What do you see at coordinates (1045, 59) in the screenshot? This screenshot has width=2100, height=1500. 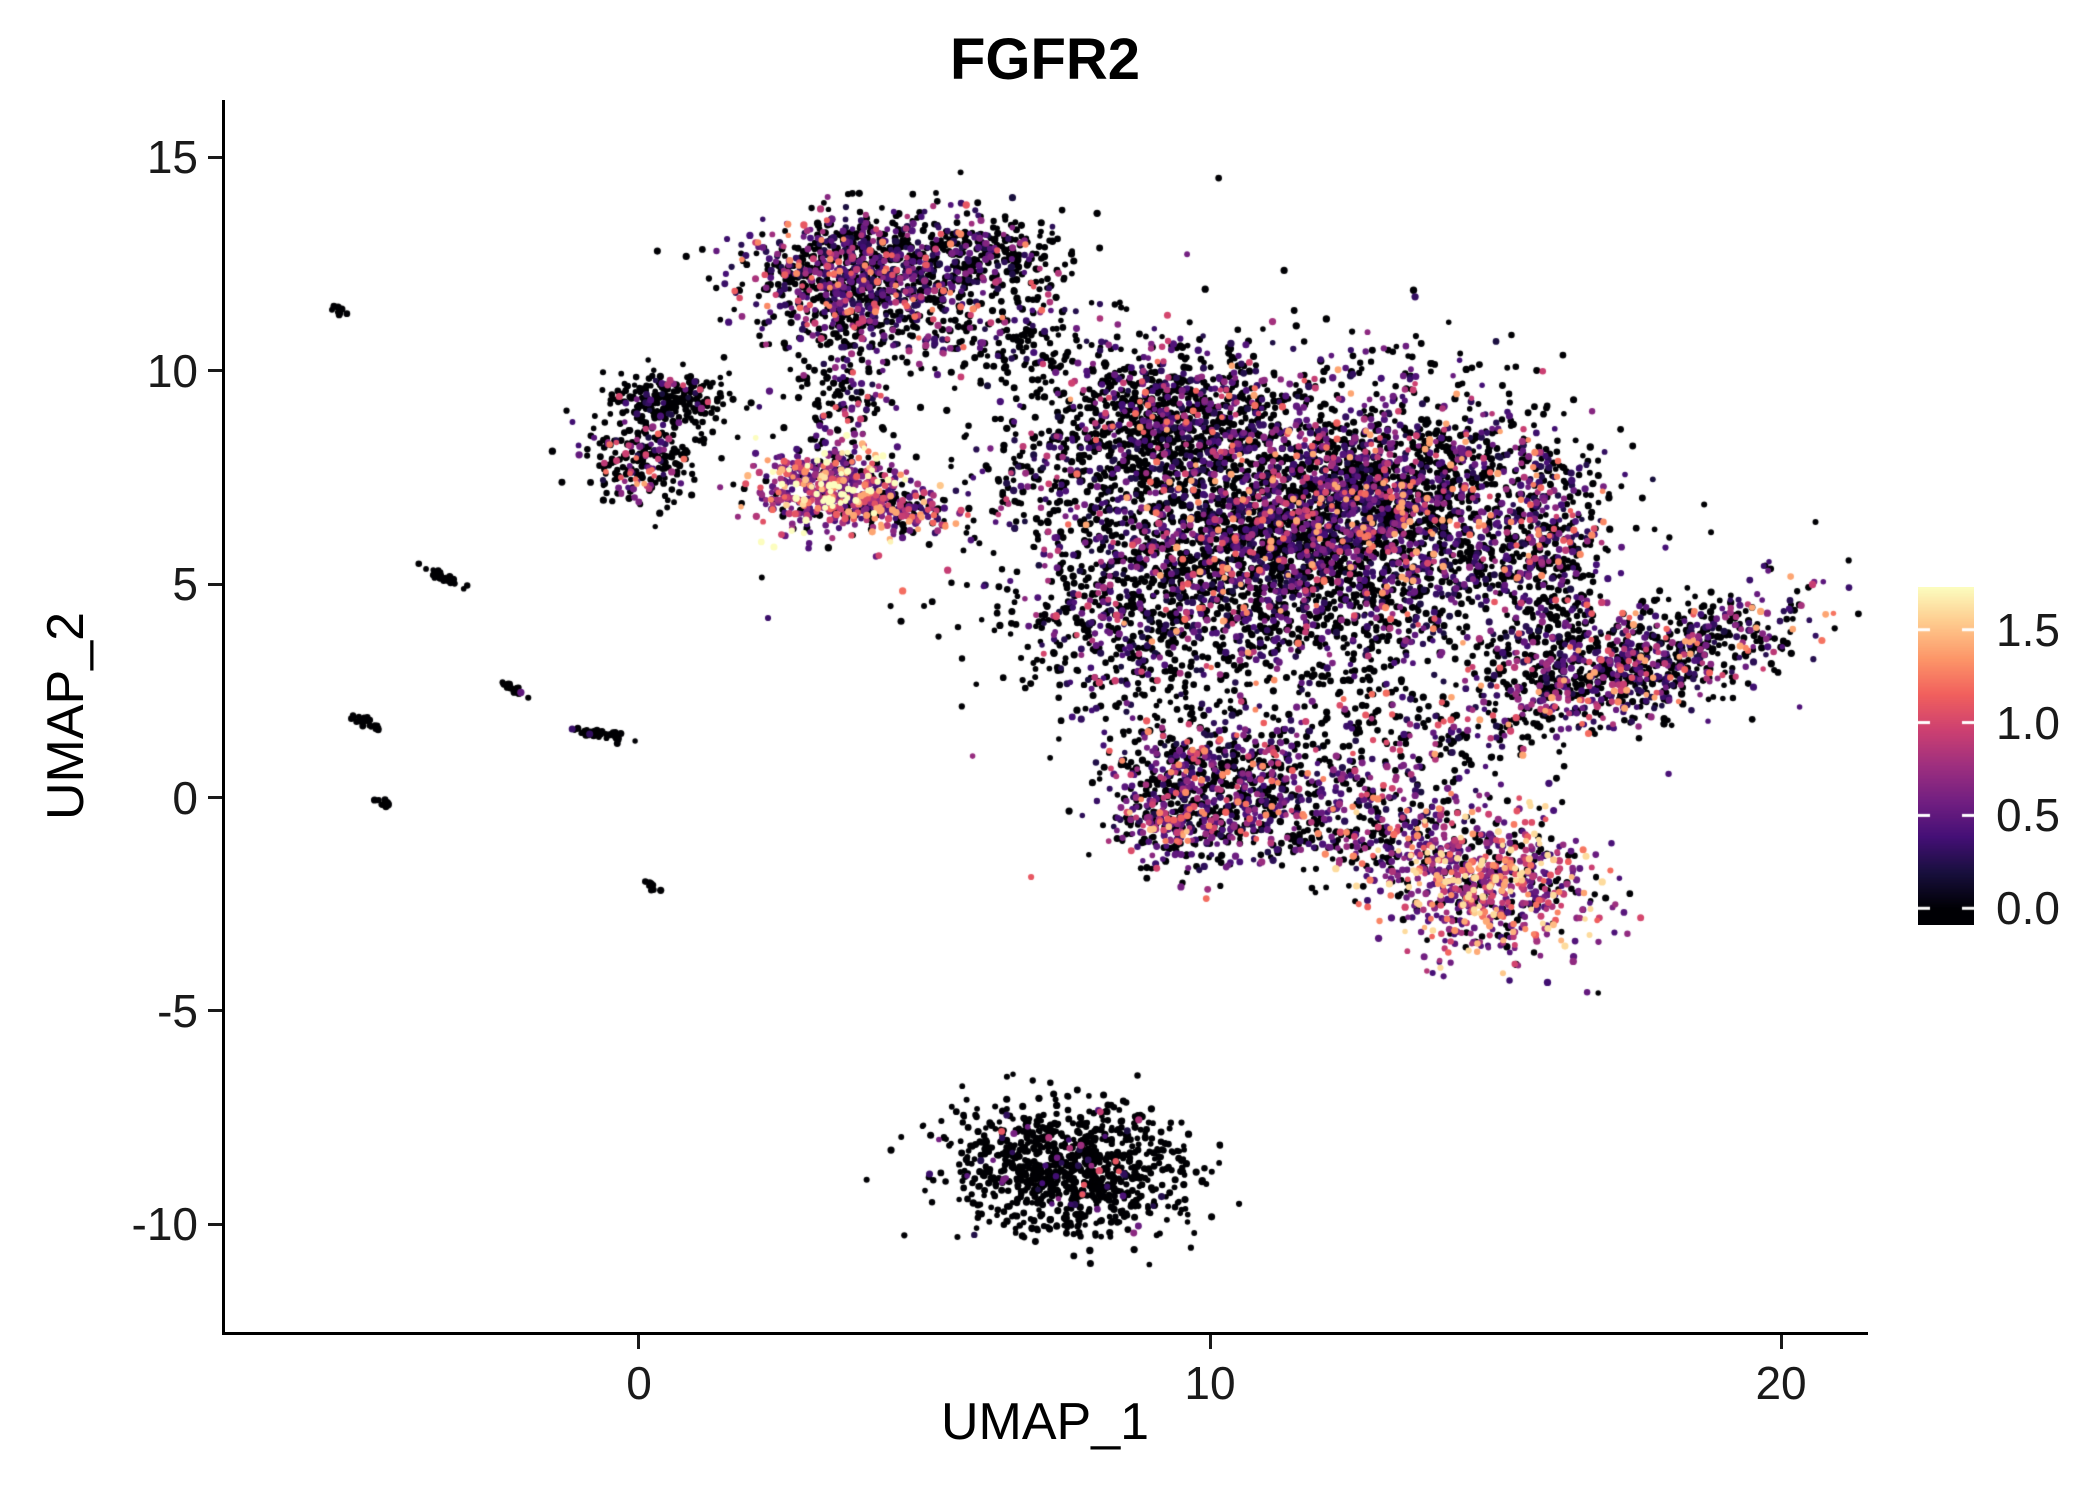 I see `plot-title: FGFR2` at bounding box center [1045, 59].